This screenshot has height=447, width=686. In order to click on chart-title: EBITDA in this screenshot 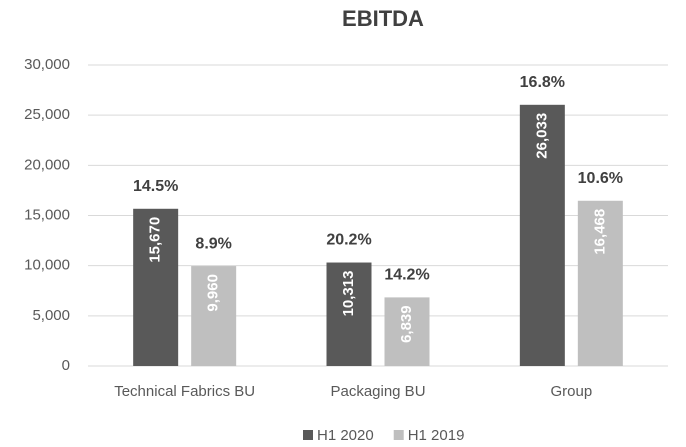, I will do `click(383, 18)`.